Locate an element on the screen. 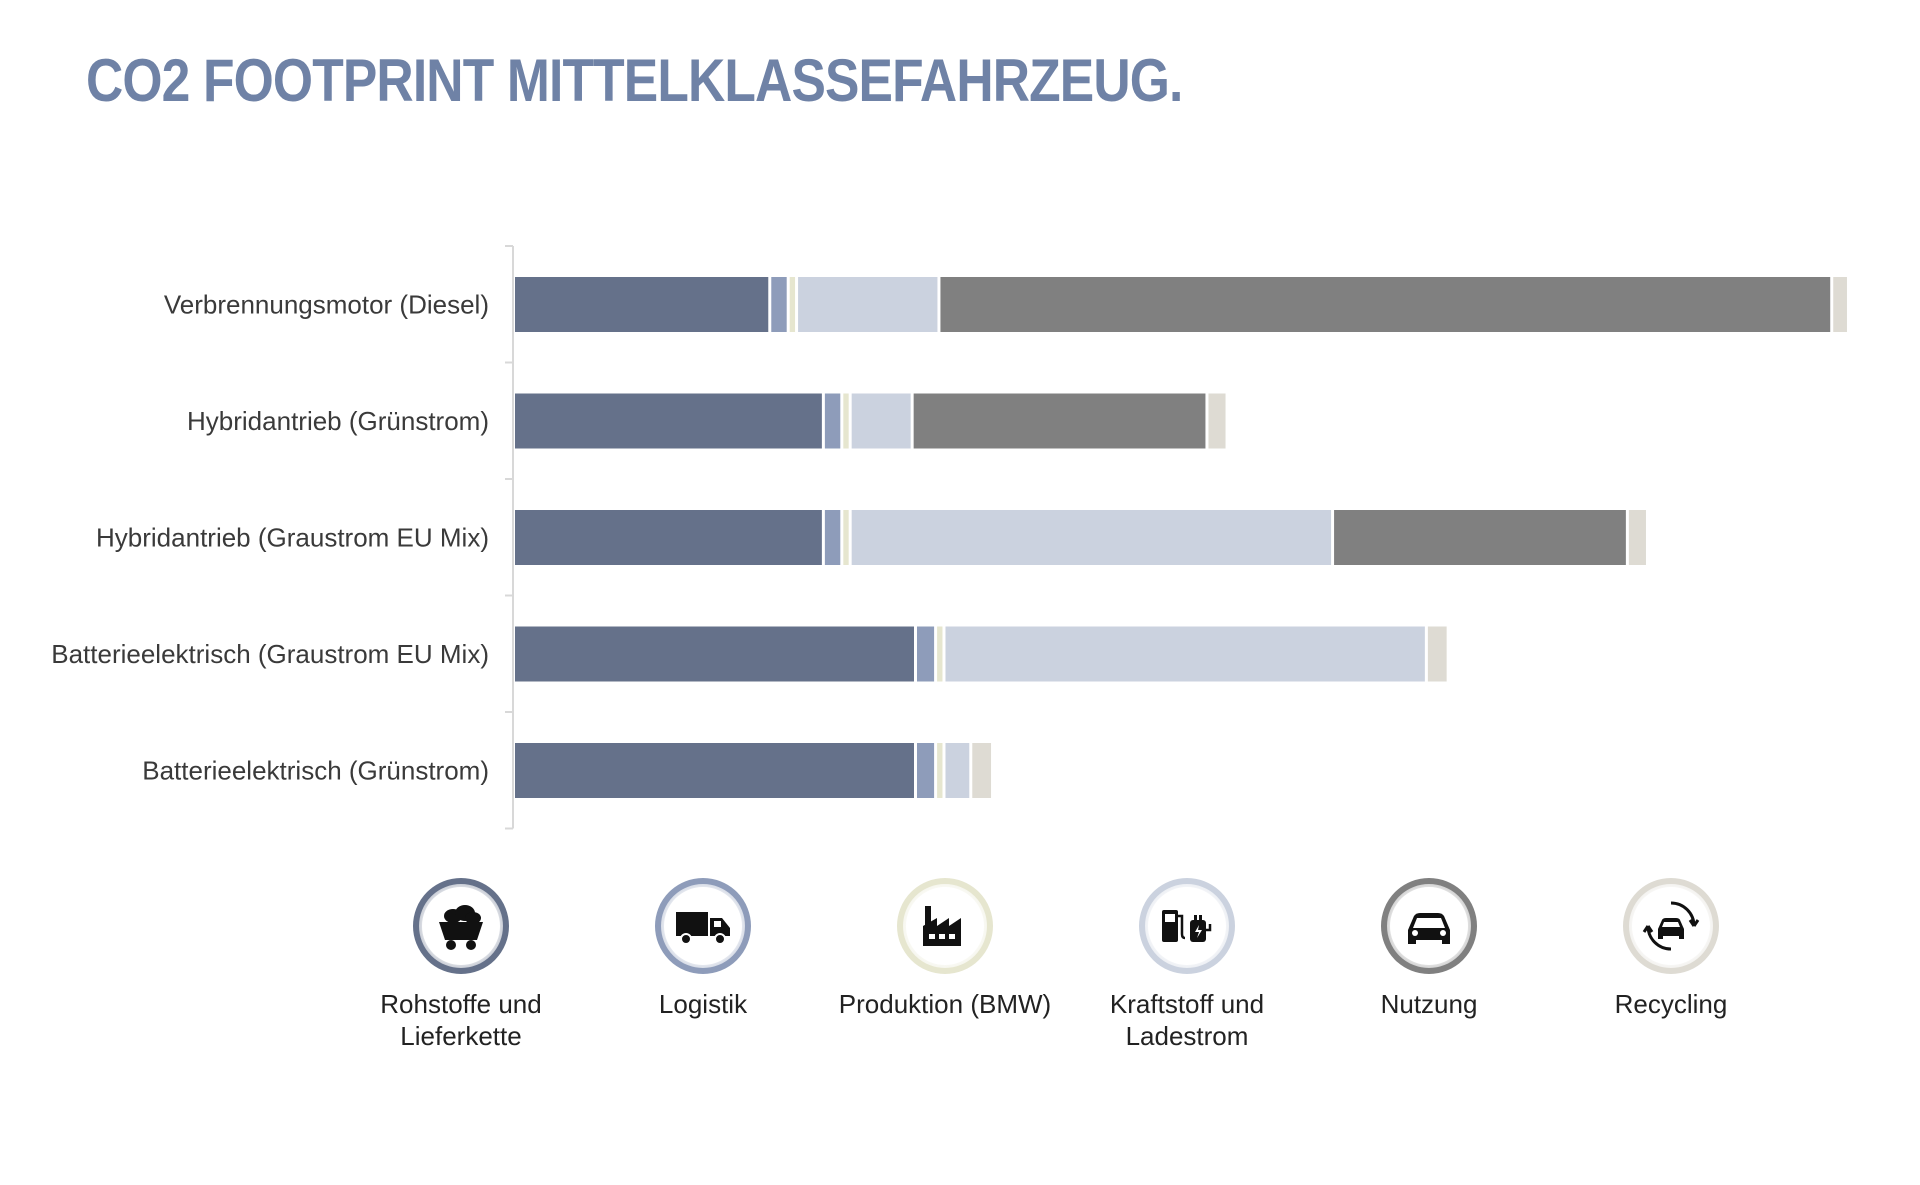 This screenshot has width=1920, height=1185. category-label: Batterieelektrisch (Graustrom EU Mix) is located at coordinates (270, 654).